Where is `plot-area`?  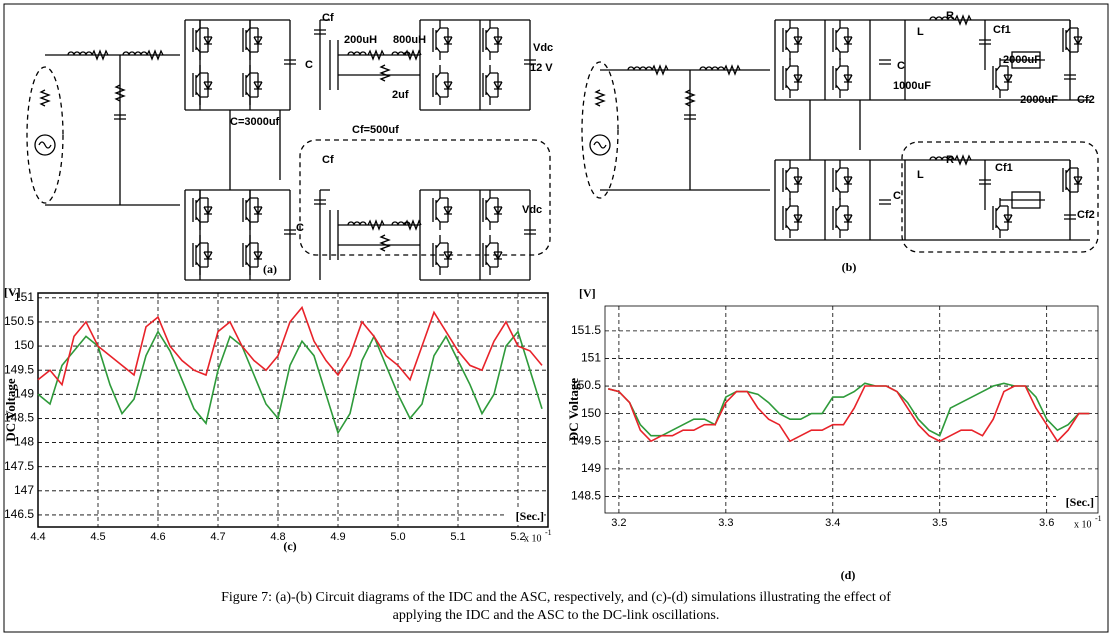
plot-area is located at coordinates (851, 409).